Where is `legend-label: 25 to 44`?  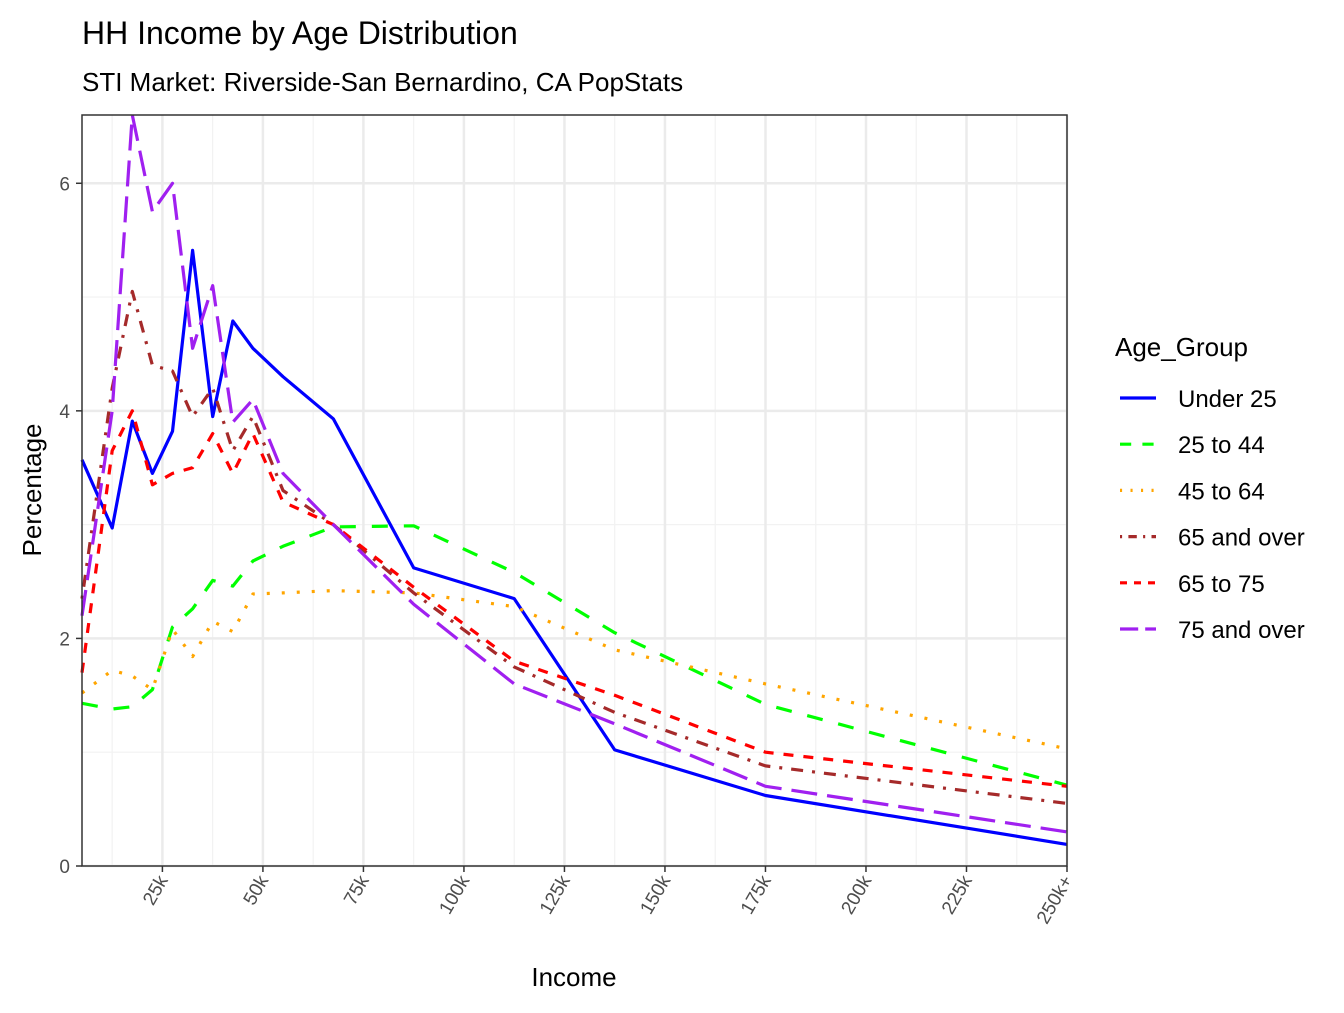
legend-label: 25 to 44 is located at coordinates (1221, 445).